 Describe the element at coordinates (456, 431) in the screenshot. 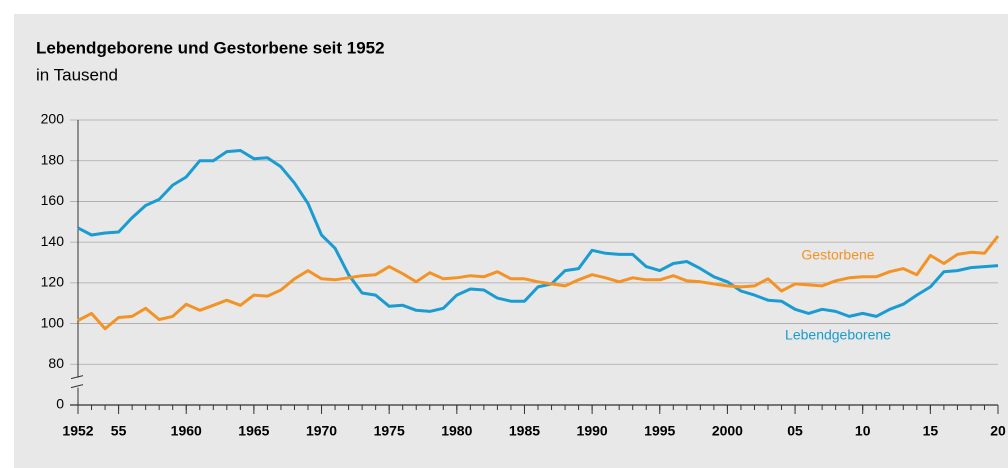

I see `x-tick-label: 1980` at that location.